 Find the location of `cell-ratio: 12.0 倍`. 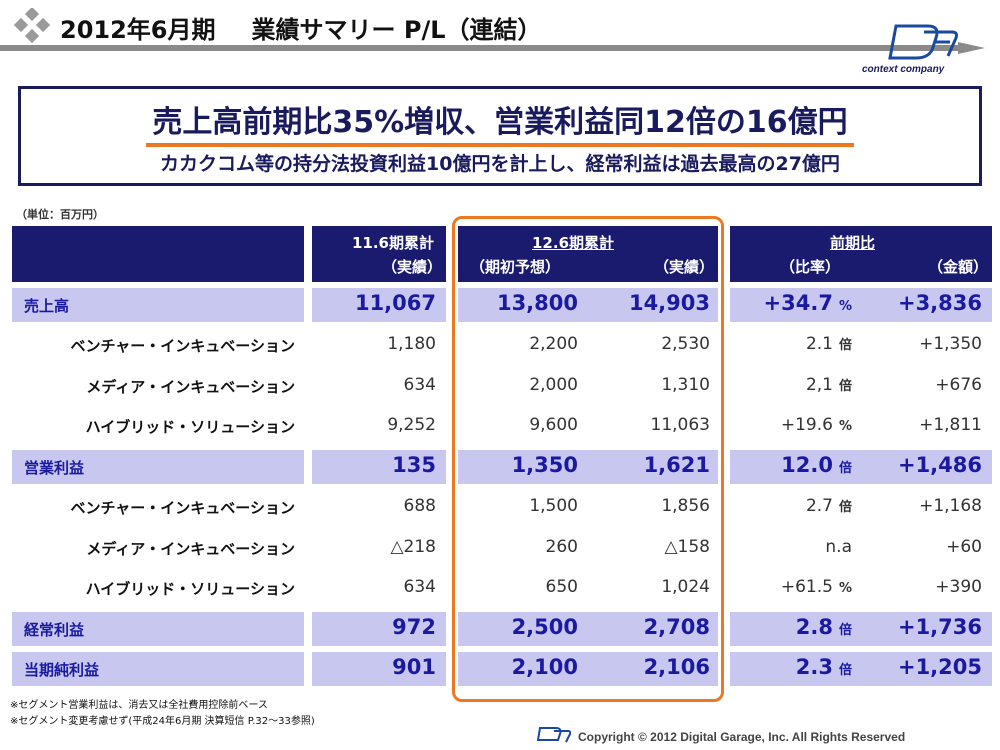

cell-ratio: 12.0 倍 is located at coordinates (772, 465).